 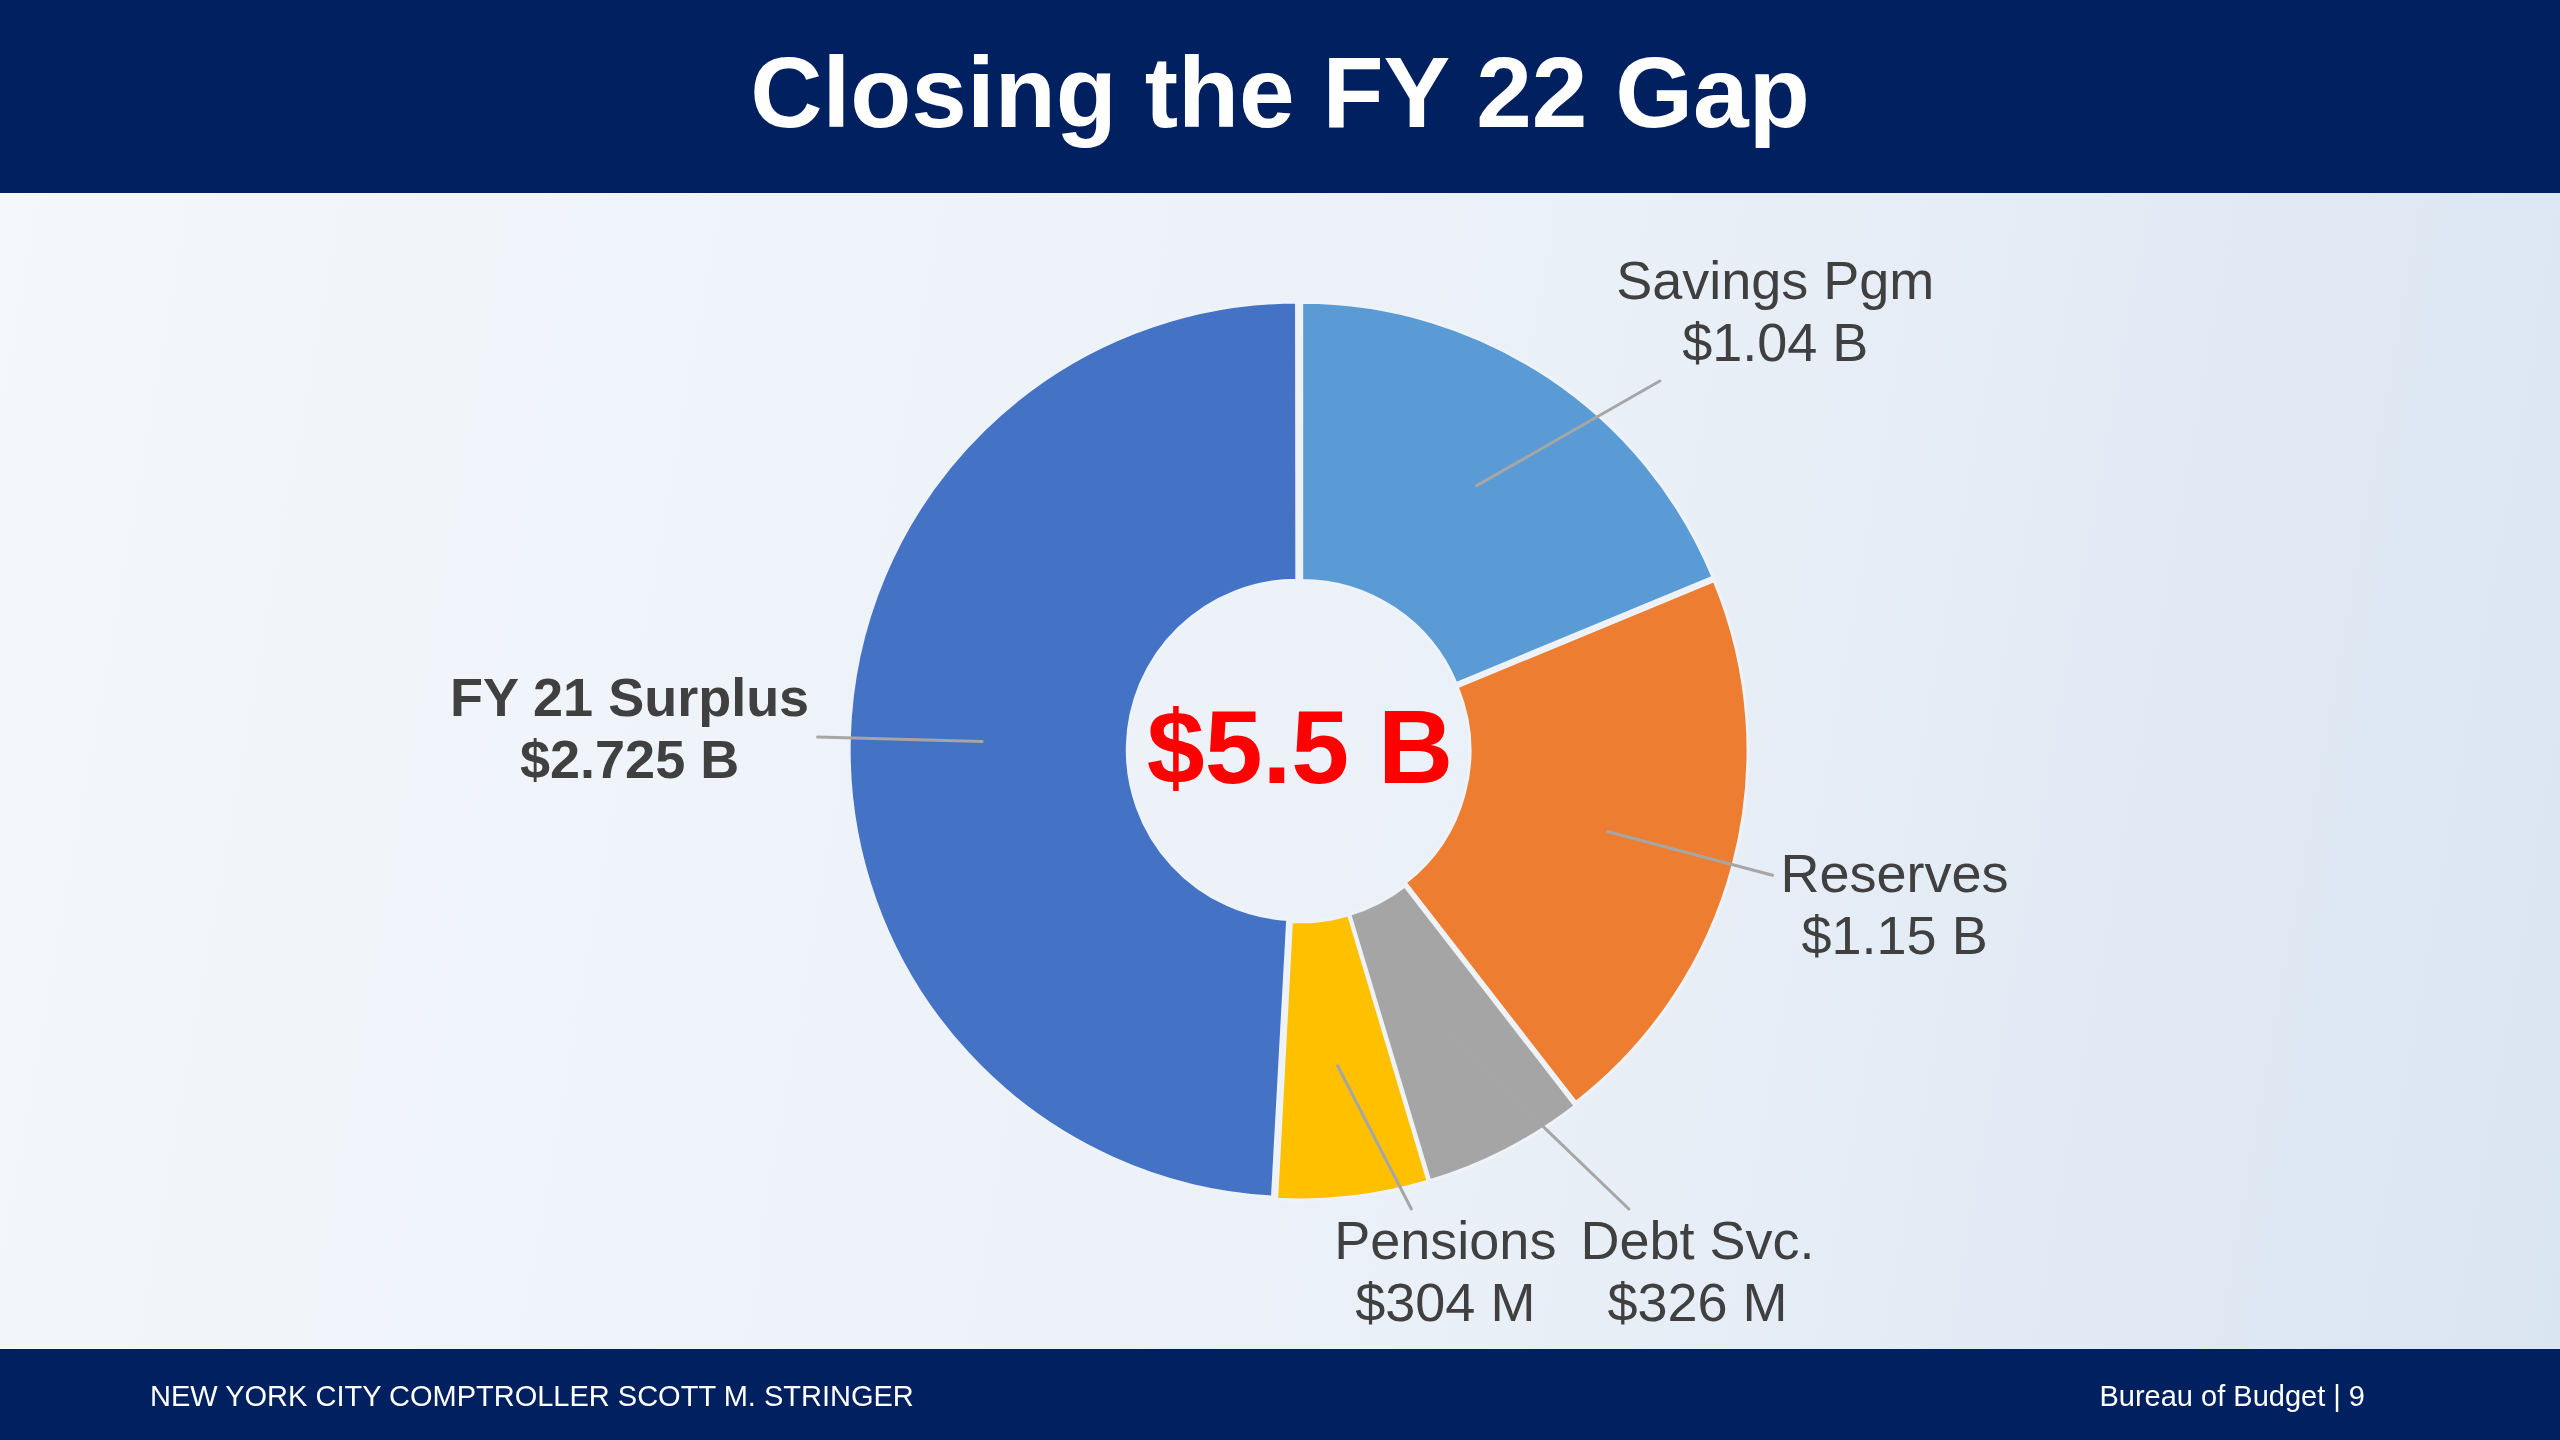 What do you see at coordinates (532, 1396) in the screenshot?
I see `text: NEW YORK CITY COMPTROLLER SCOTT M. STRINGER` at bounding box center [532, 1396].